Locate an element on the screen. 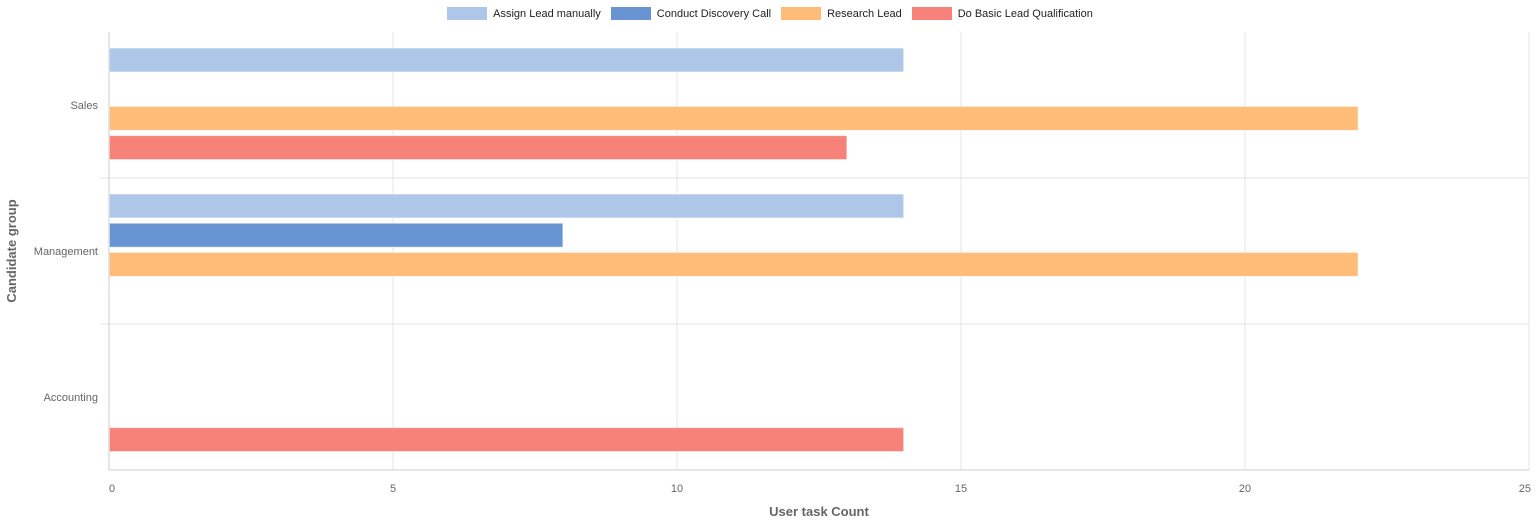  legend-item: Assign Lead manually is located at coordinates (524, 13).